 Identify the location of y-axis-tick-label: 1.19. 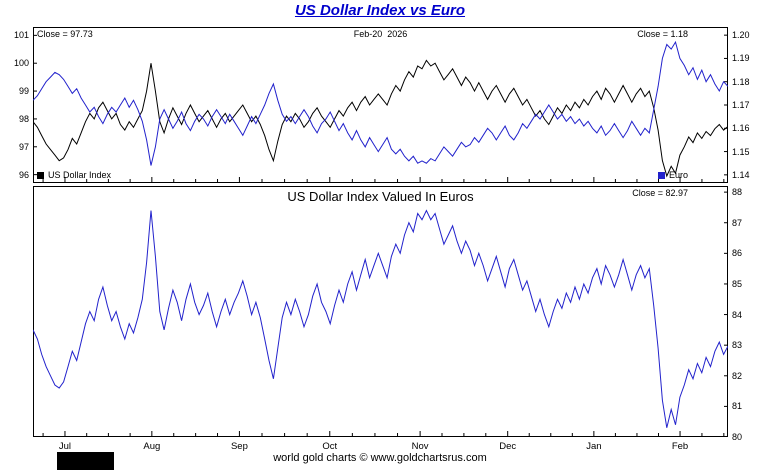
(741, 58).